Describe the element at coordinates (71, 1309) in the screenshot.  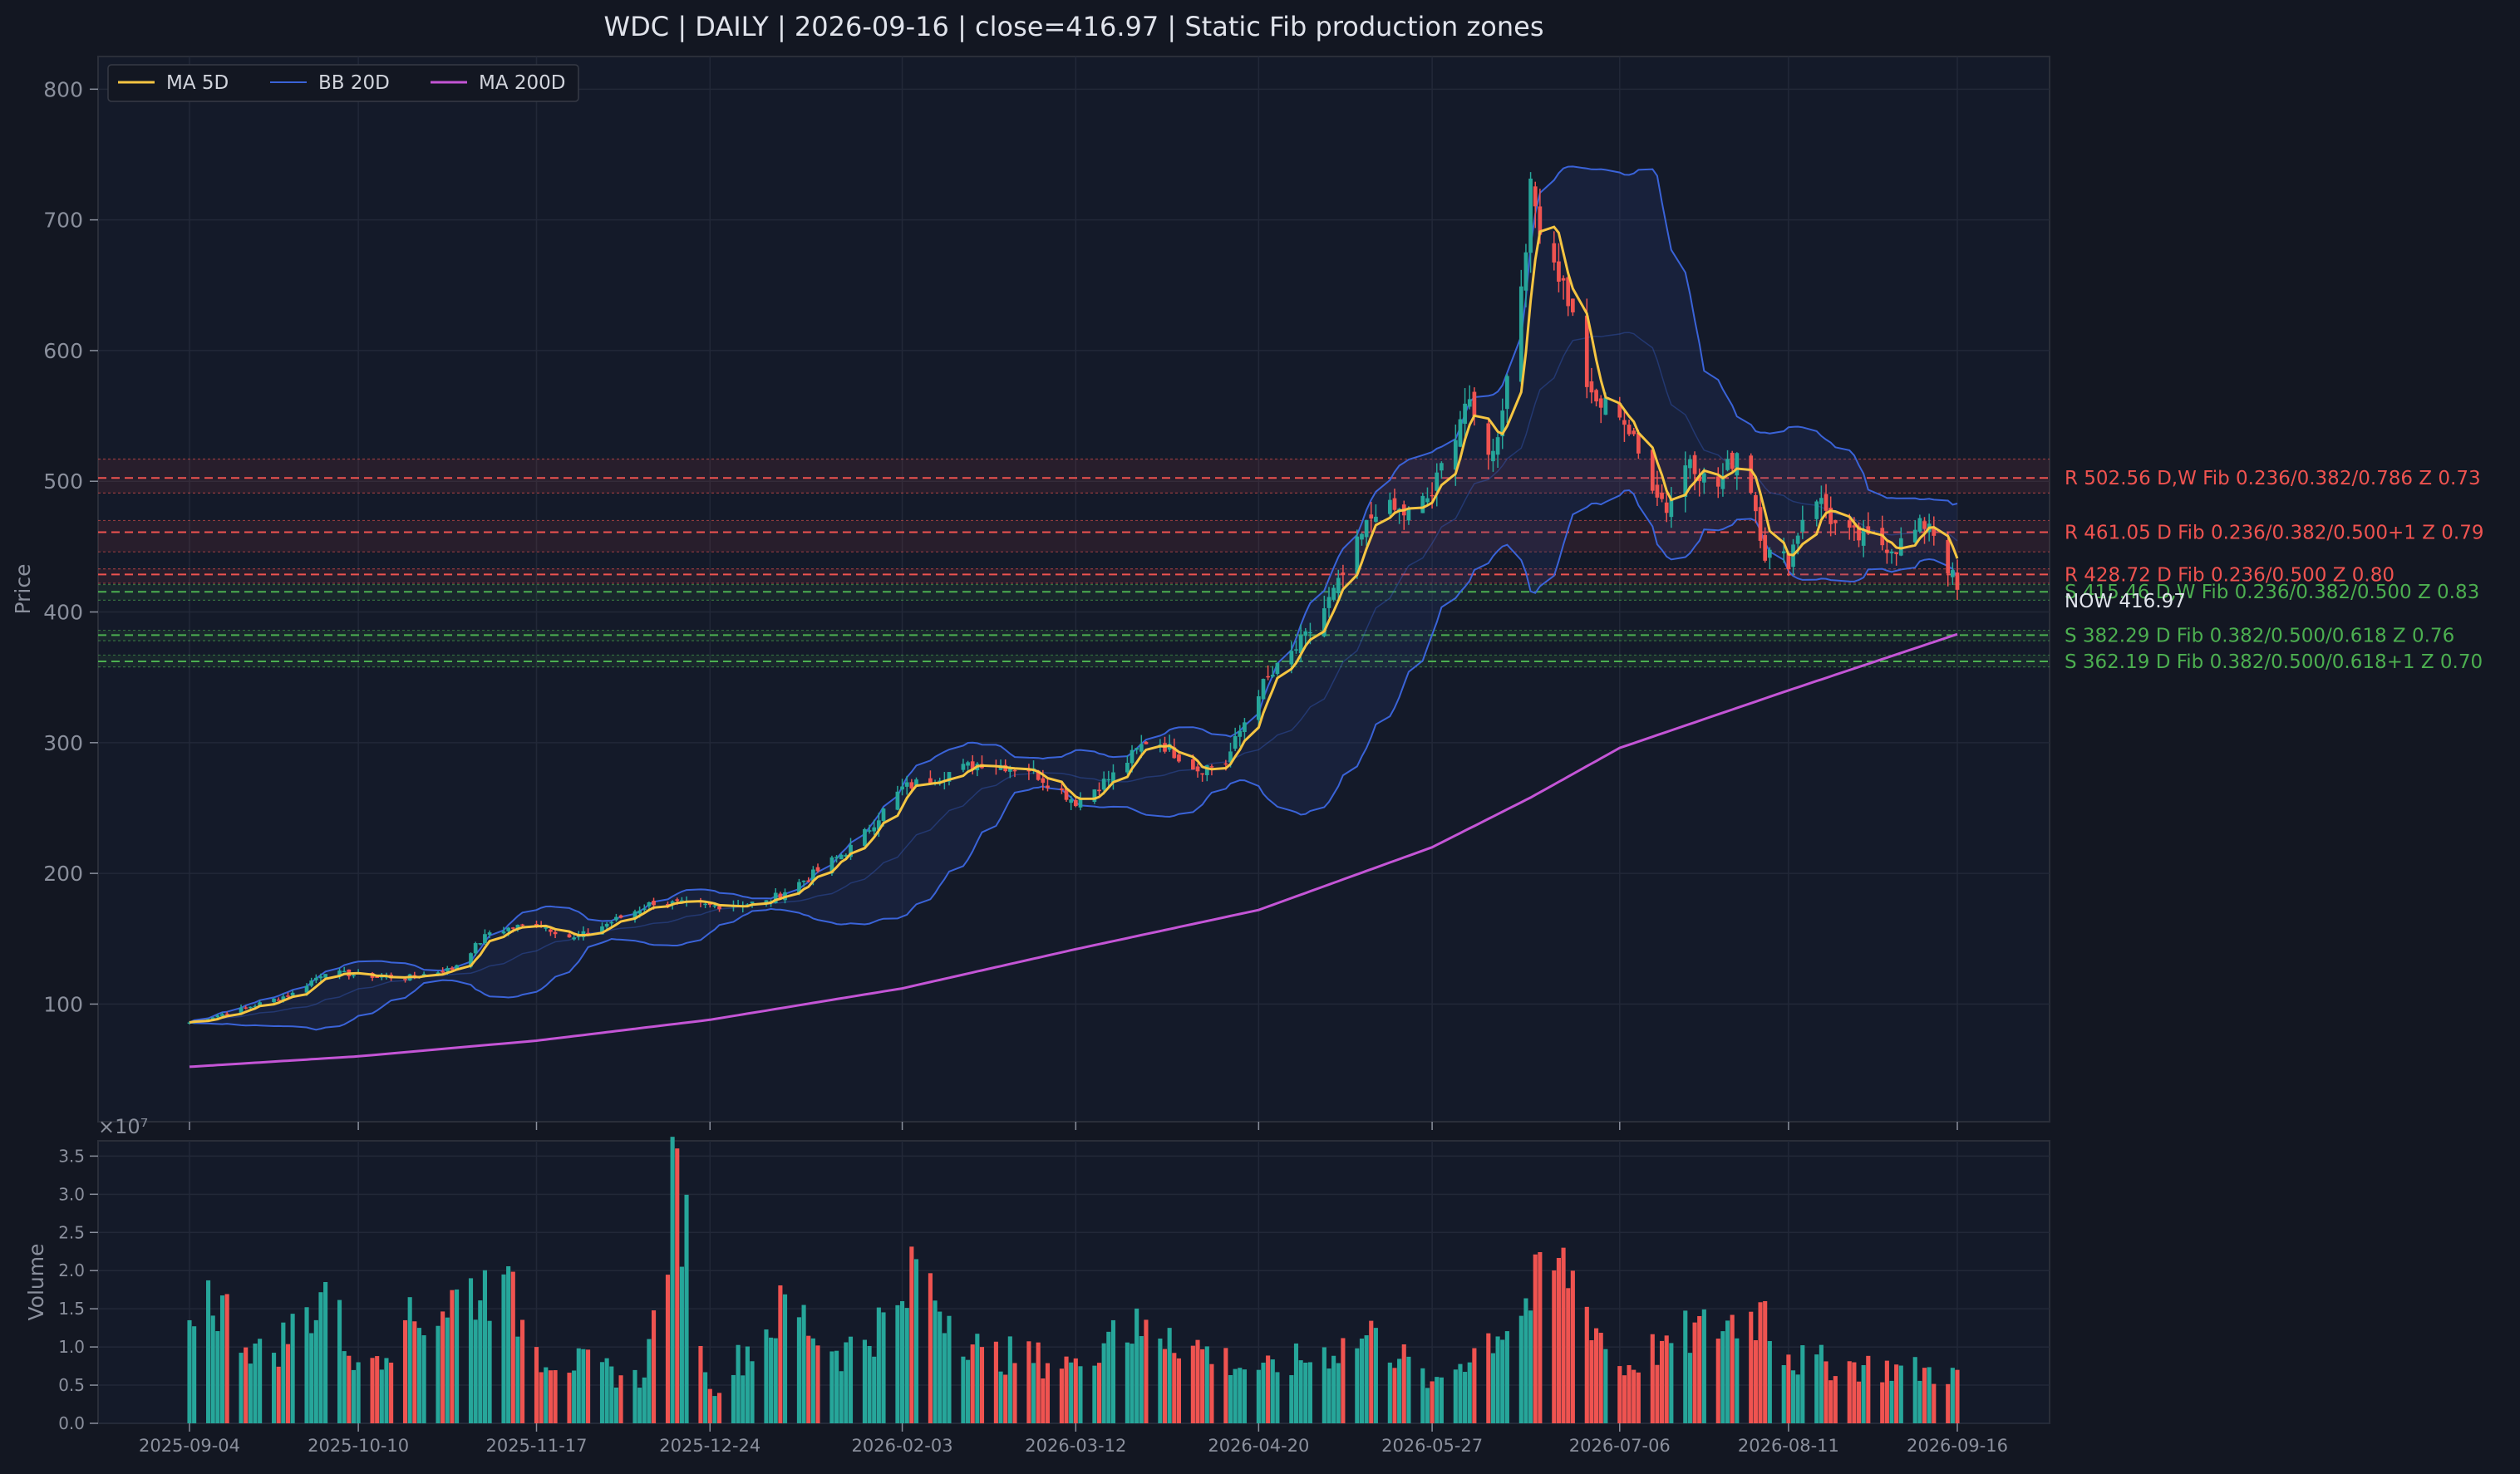
I see `volume-tick-label: 1.5` at that location.